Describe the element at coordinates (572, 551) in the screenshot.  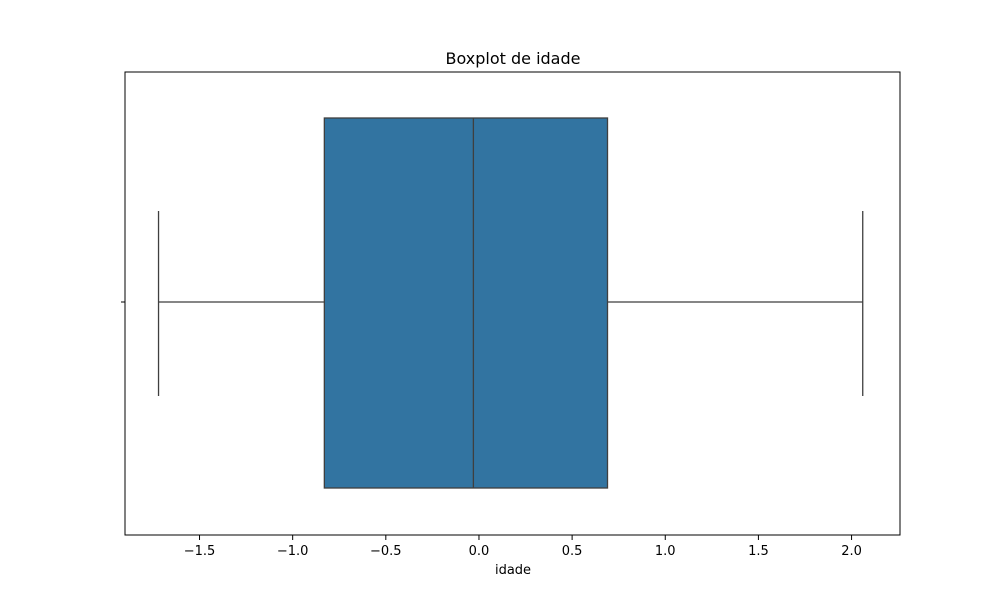
I see `x-tick-label: 0.5` at that location.